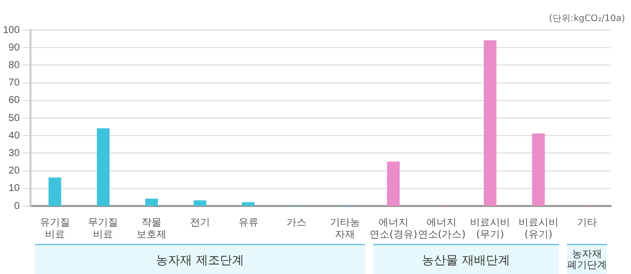 Image resolution: width=631 pixels, height=274 pixels. What do you see at coordinates (14, 118) in the screenshot?
I see `y-tick-label: 50` at bounding box center [14, 118].